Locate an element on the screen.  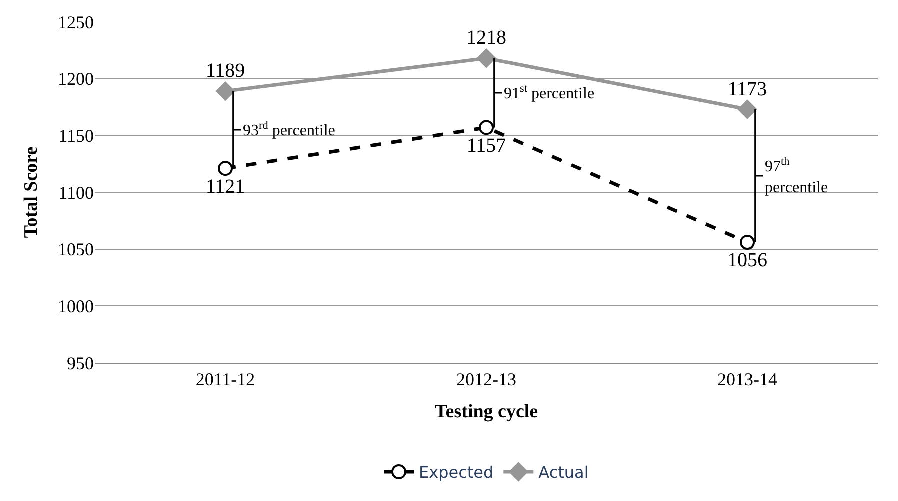
y-tick-label: 1100 is located at coordinates (76, 192).